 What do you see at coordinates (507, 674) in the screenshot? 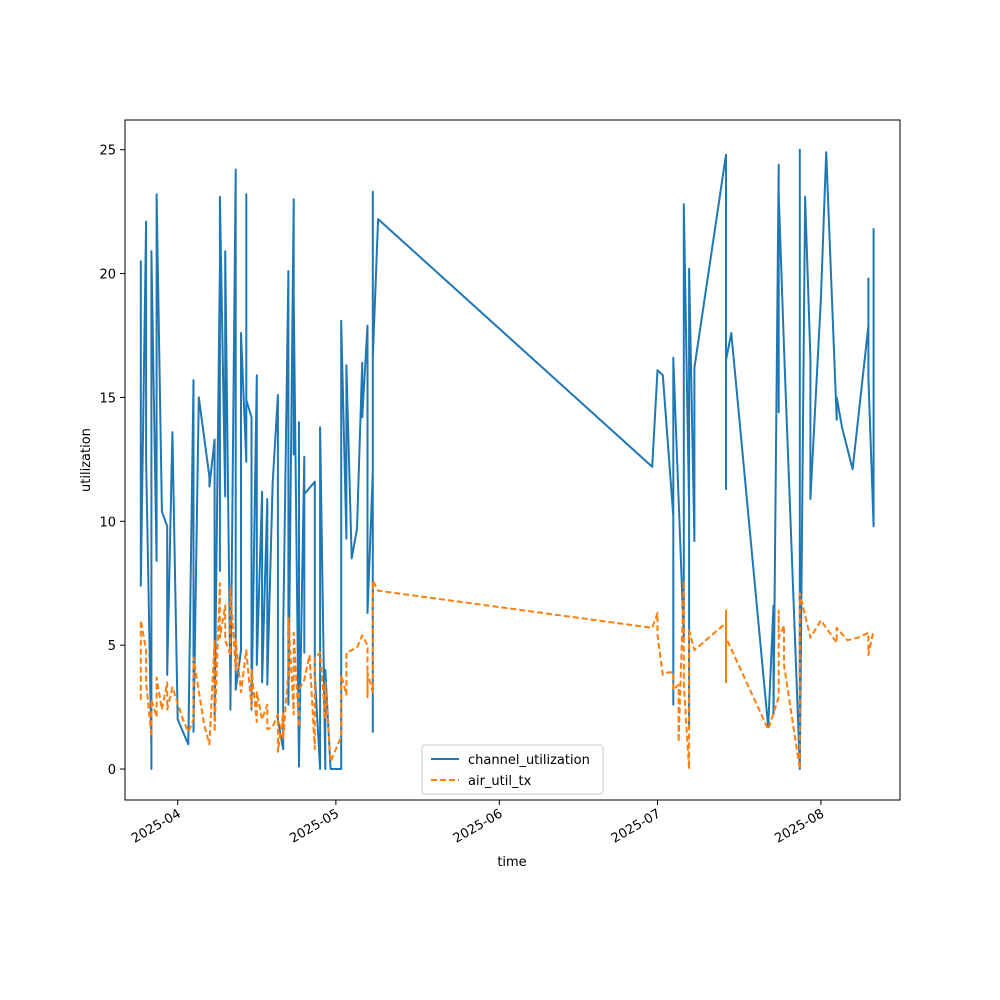
I see `series-line-air_util_tx` at bounding box center [507, 674].